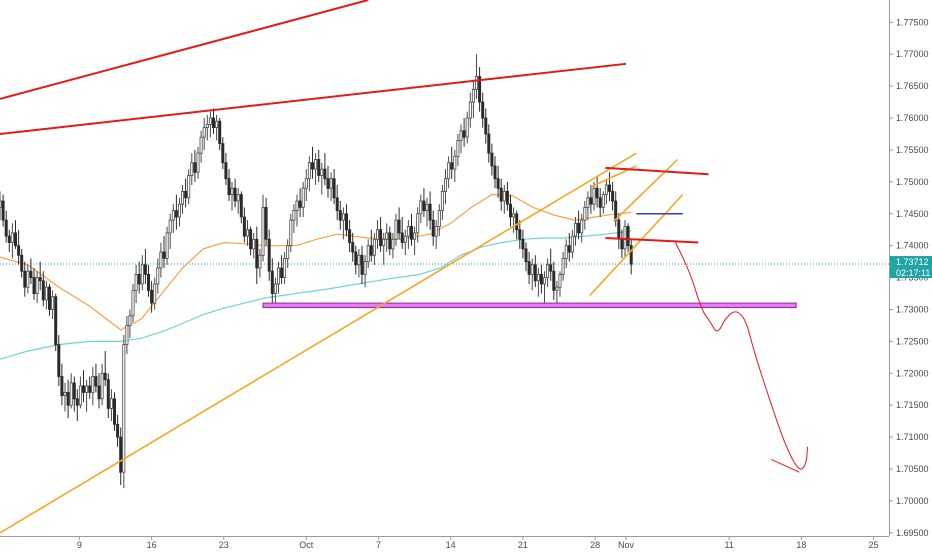  Describe the element at coordinates (912, 501) in the screenshot. I see `price-tick-label: 1.70000` at that location.